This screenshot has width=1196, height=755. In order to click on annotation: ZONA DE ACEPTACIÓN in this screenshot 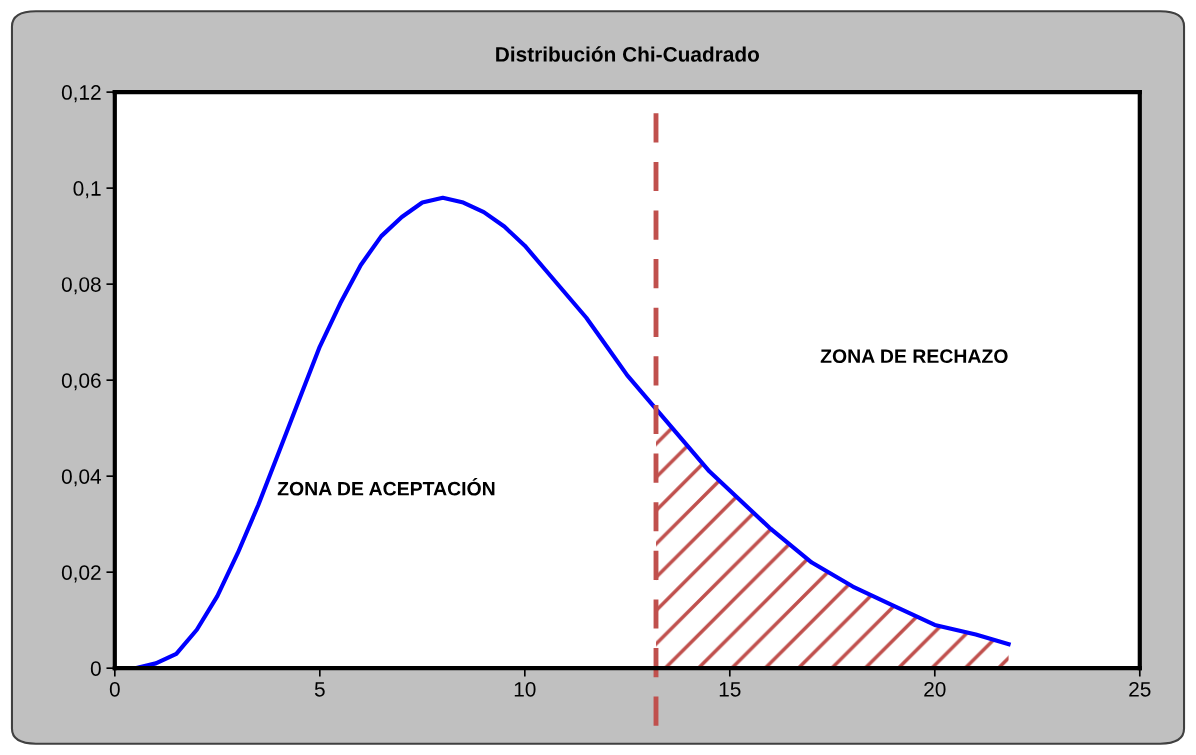, I will do `click(386, 487)`.